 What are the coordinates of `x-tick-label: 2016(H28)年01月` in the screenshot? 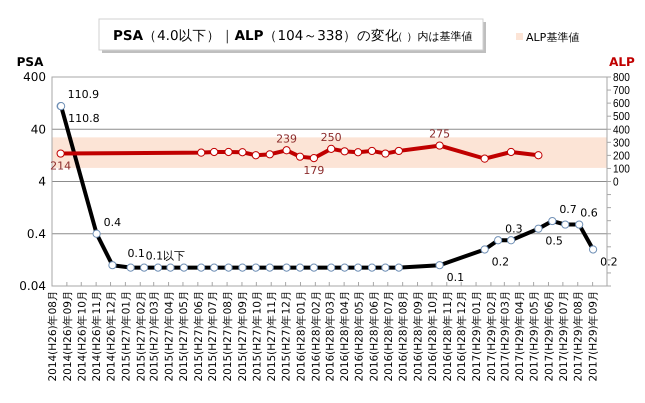 It's located at (301, 336).